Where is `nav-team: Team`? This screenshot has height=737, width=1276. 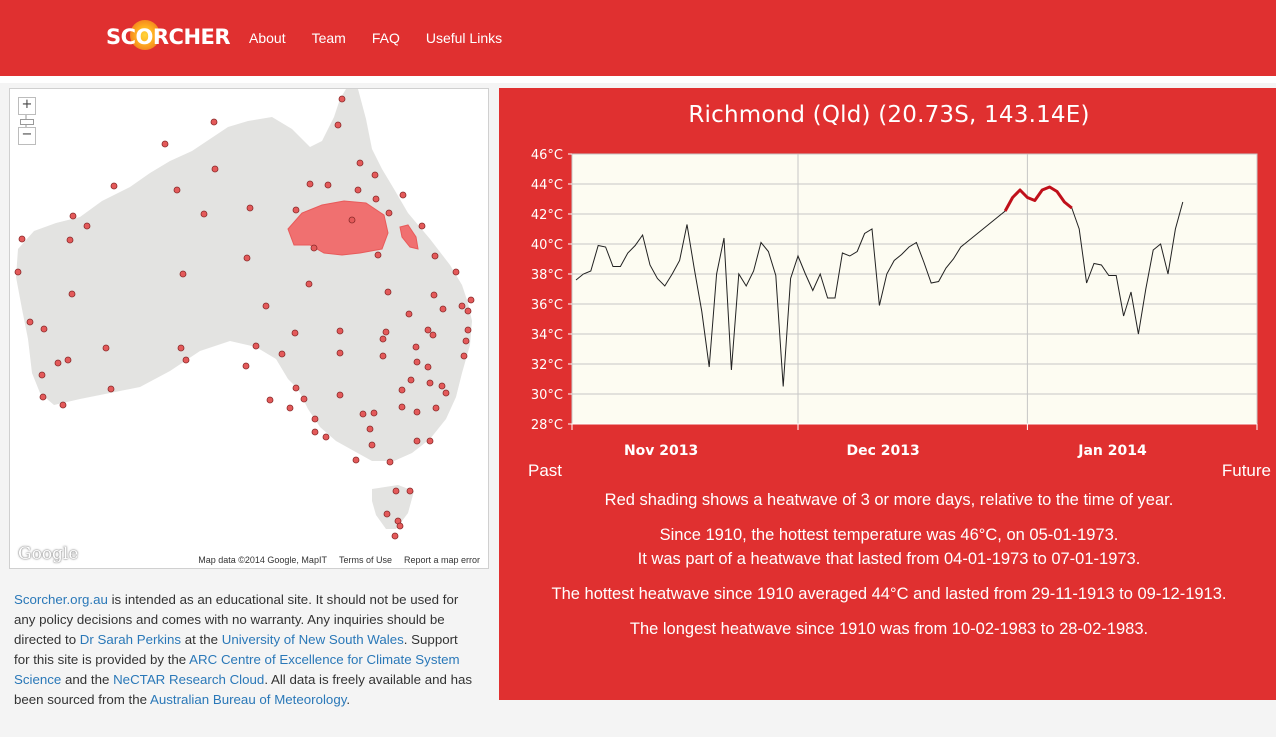
nav-team: Team is located at coordinates (328, 38).